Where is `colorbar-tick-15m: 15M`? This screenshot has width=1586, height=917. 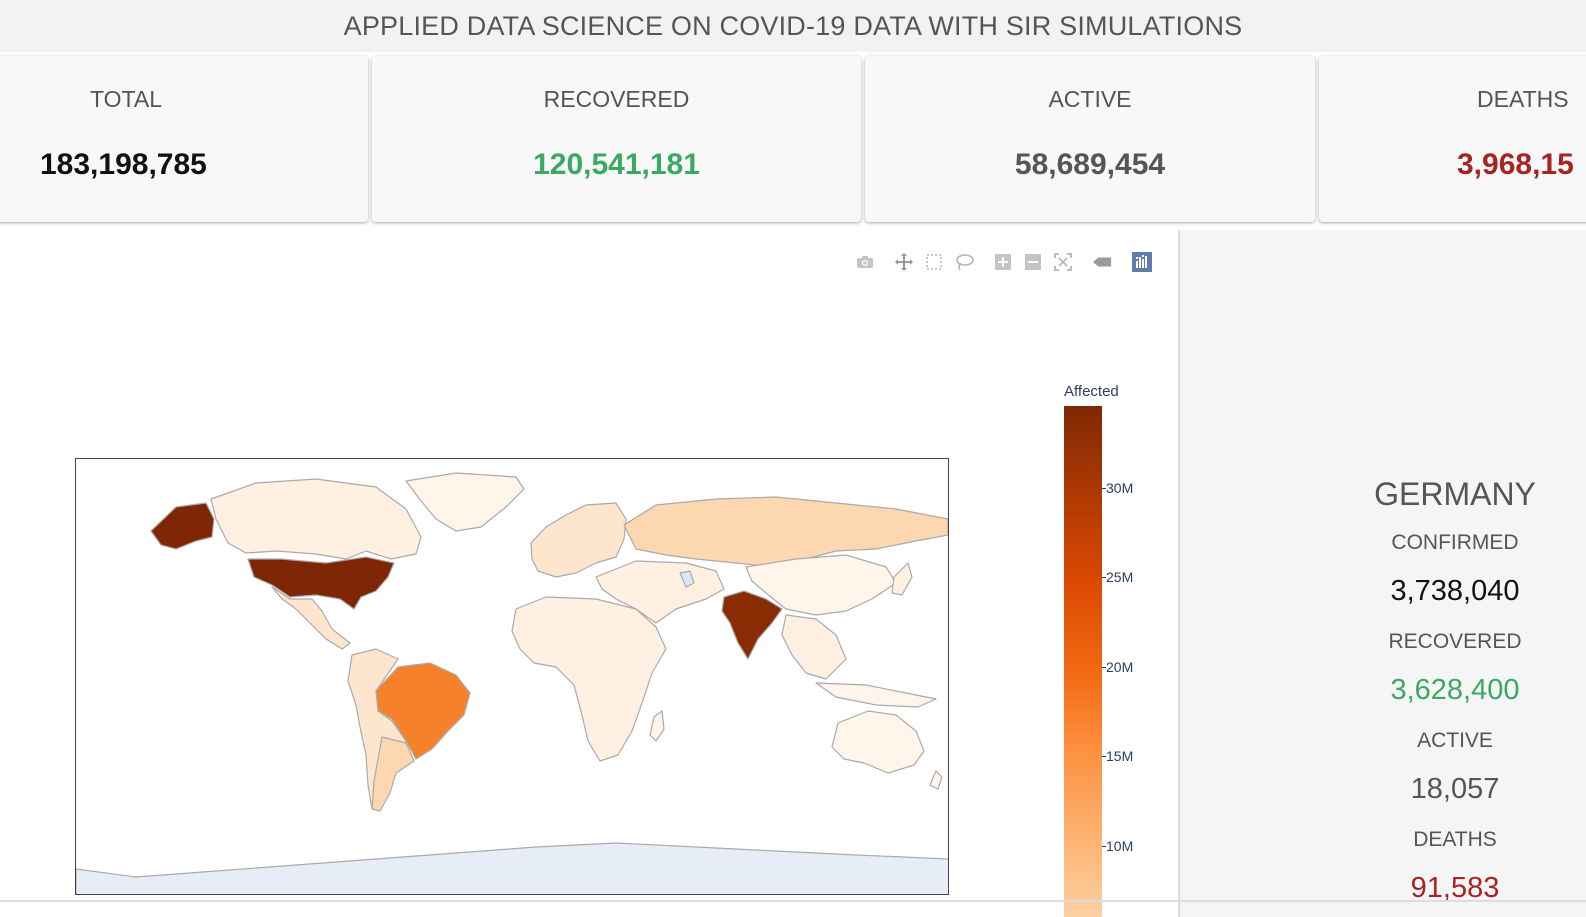 colorbar-tick-15m: 15M is located at coordinates (1120, 756).